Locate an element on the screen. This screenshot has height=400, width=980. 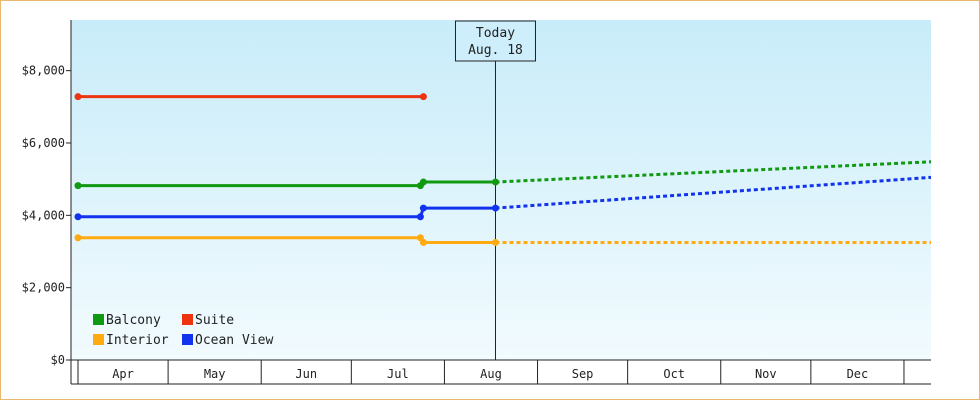
legend-label-balcony: Balcony is located at coordinates (133, 320).